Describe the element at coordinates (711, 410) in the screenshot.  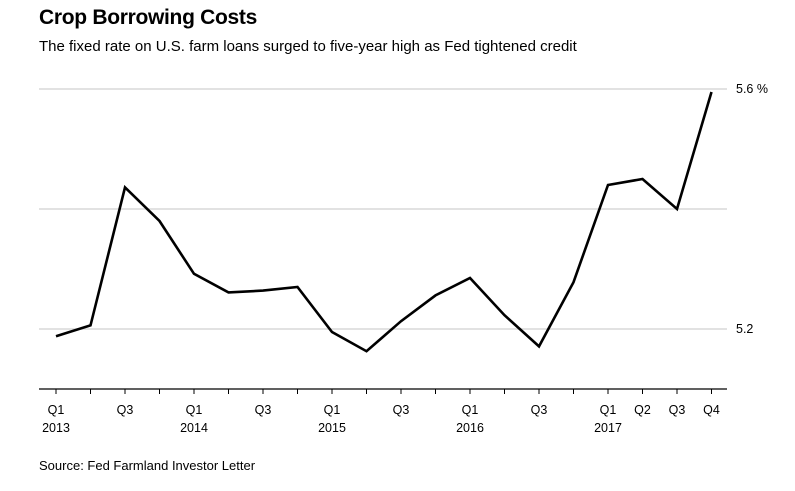
I see `x-tick-label: Q4` at that location.